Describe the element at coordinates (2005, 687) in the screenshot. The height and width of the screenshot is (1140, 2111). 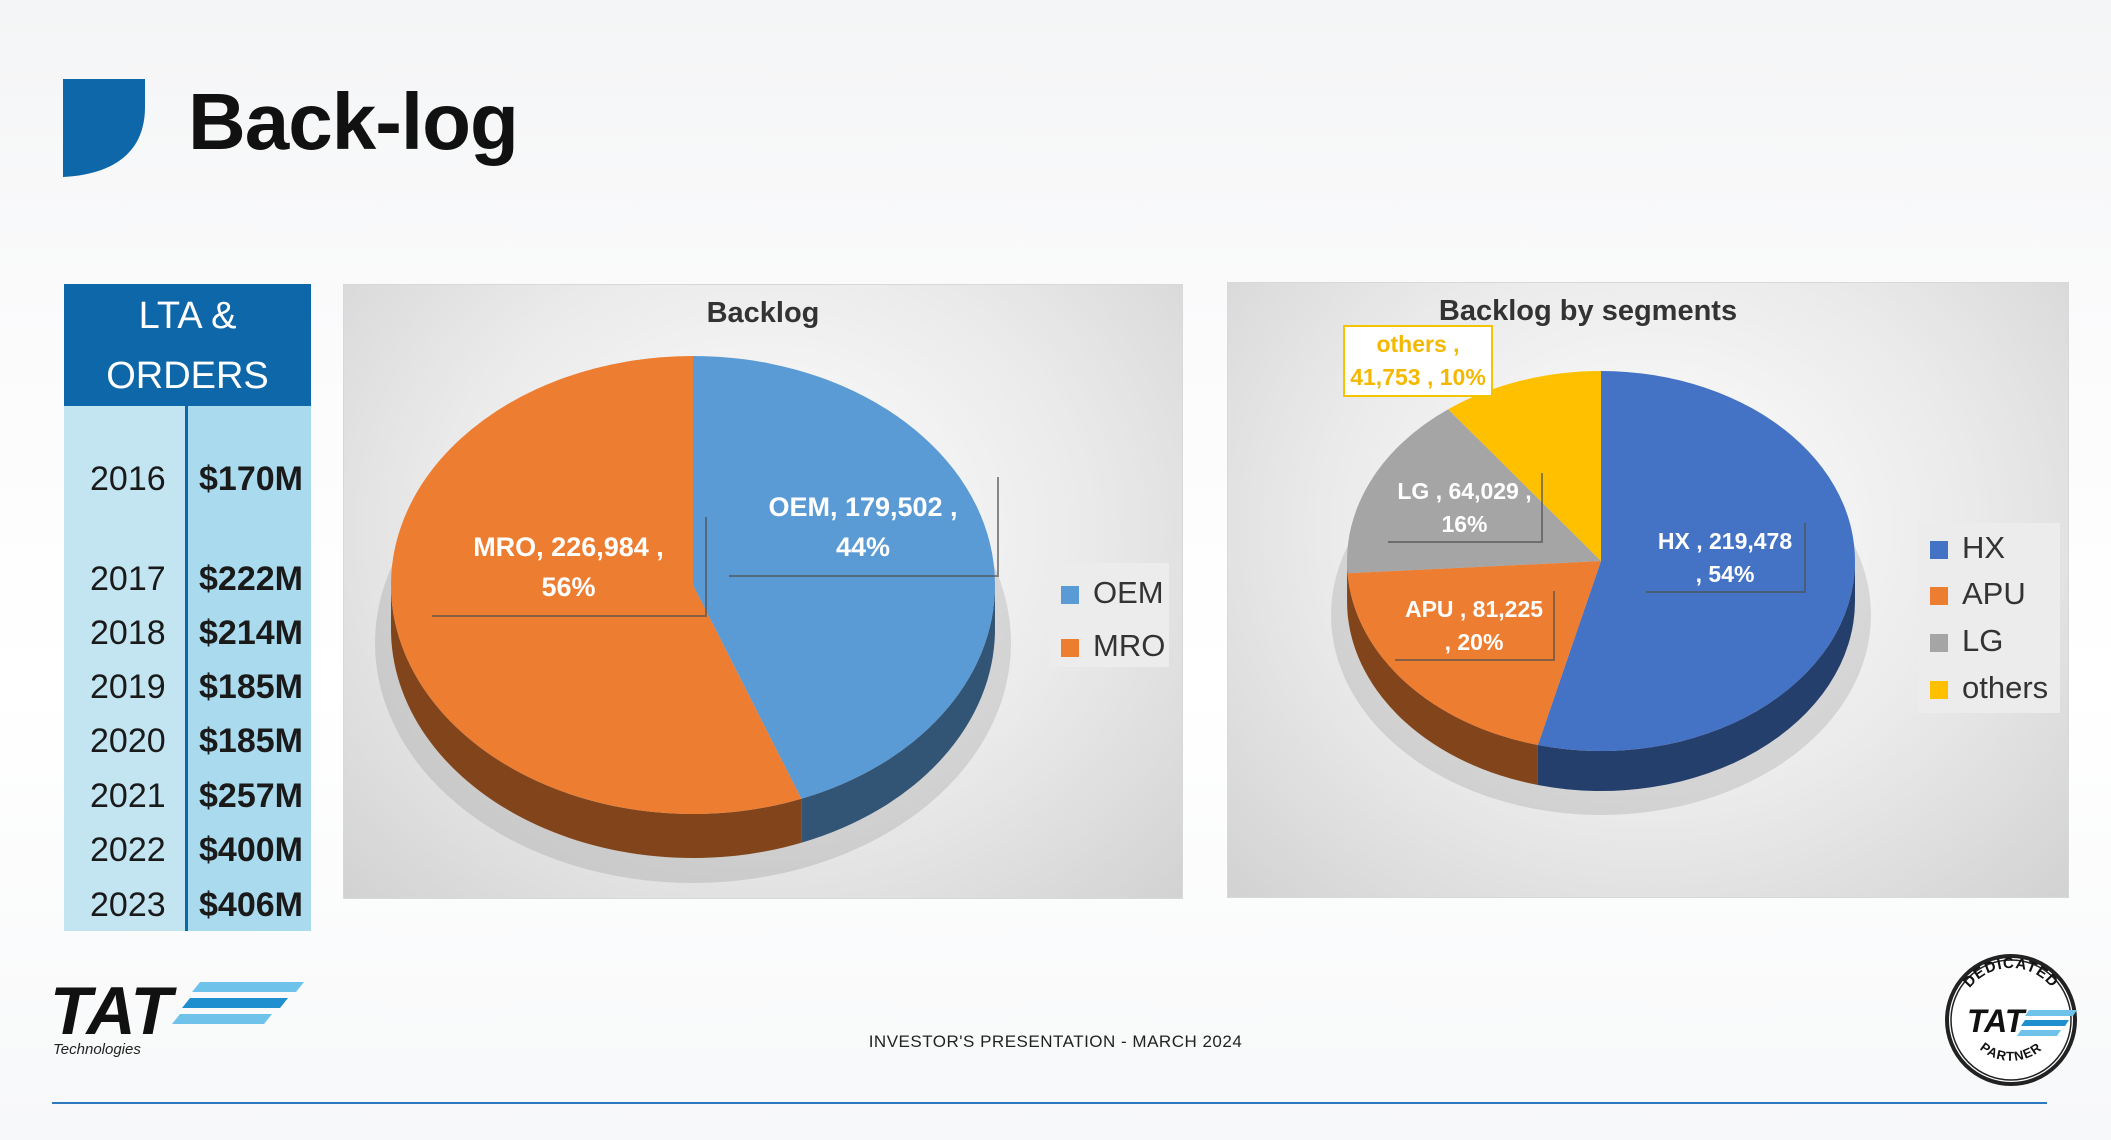
I see `legend-label: others` at that location.